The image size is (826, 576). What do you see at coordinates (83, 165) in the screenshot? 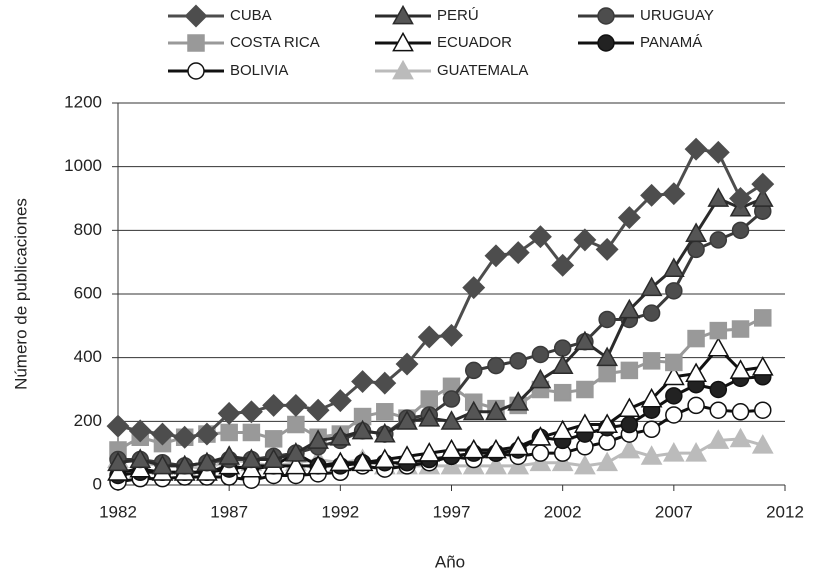
I see `y-tick-label: 1000` at bounding box center [83, 165].